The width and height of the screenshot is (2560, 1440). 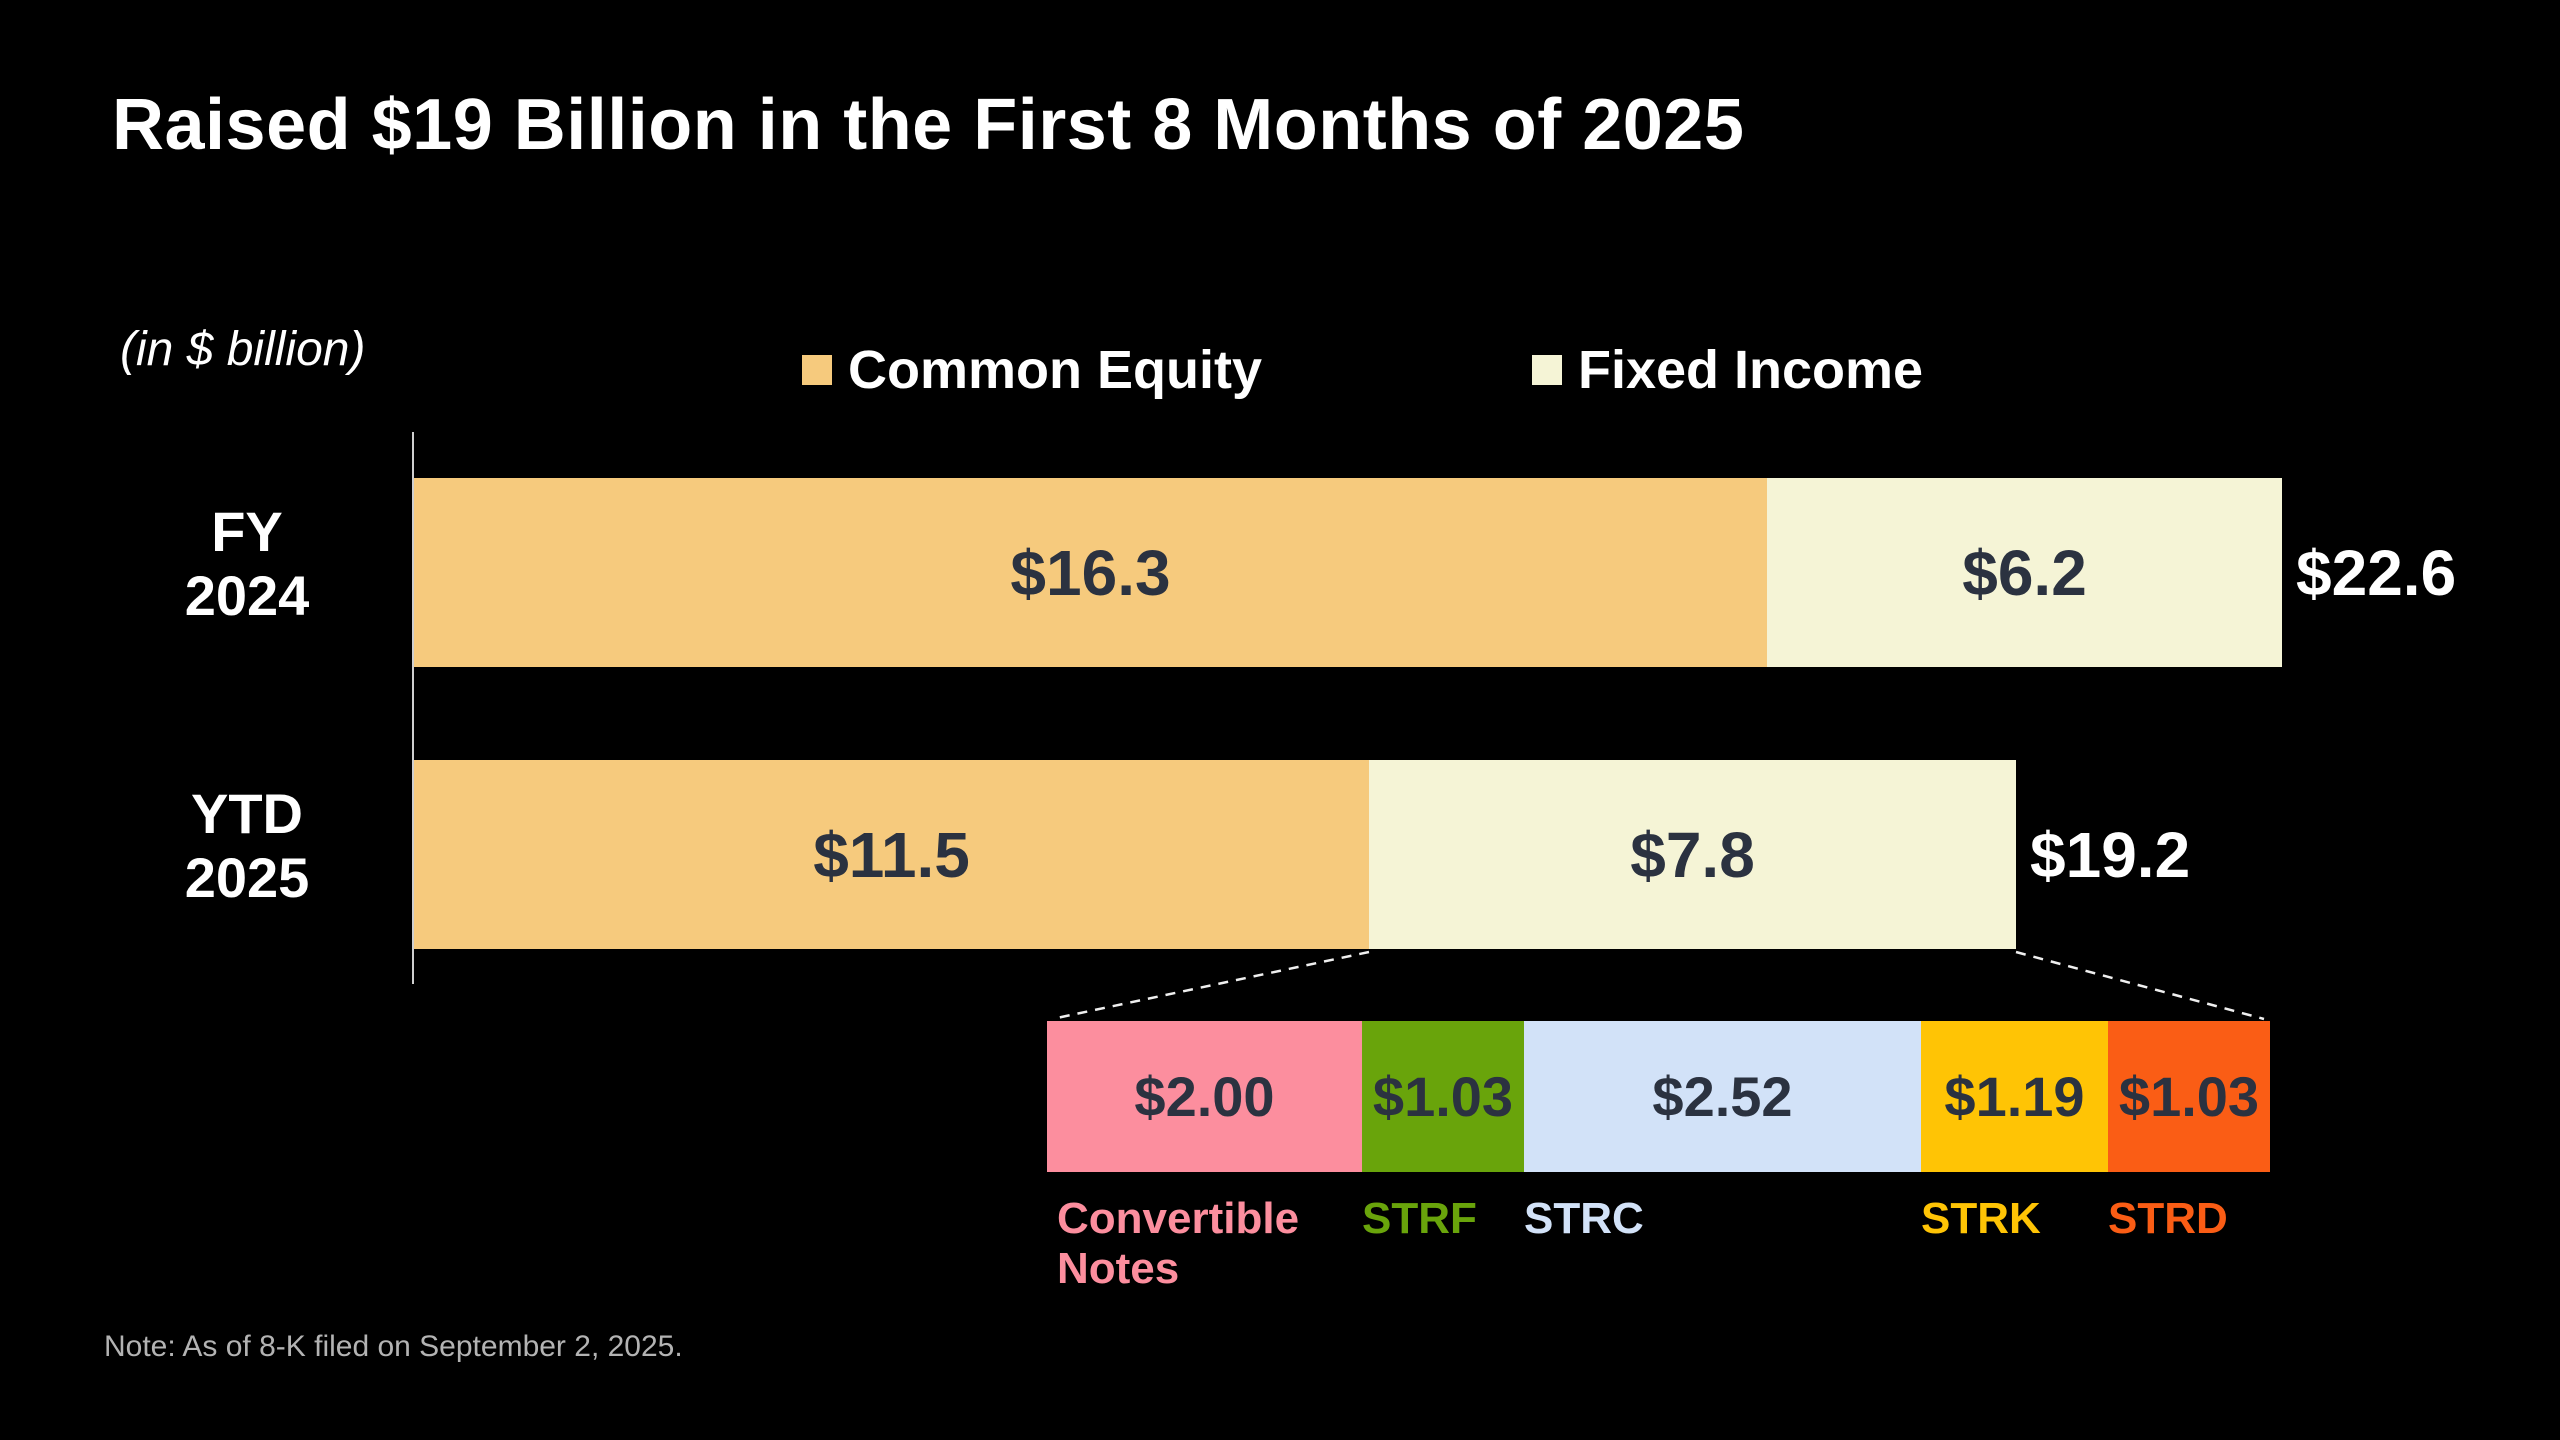 I want to click on breakdown-value-strk: $1.19, so click(x=2014, y=1096).